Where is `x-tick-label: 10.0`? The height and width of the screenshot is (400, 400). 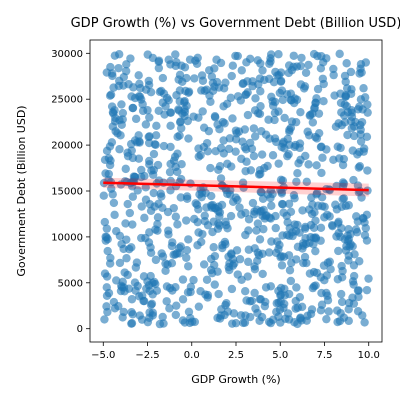 x-tick-label: 10.0 is located at coordinates (369, 355).